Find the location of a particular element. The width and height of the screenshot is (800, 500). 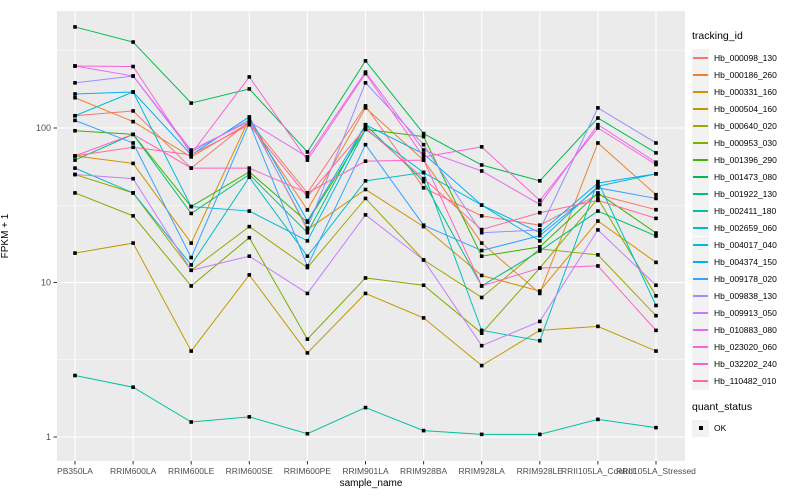

legend-item-label: Hb_000186_260 is located at coordinates (745, 74).